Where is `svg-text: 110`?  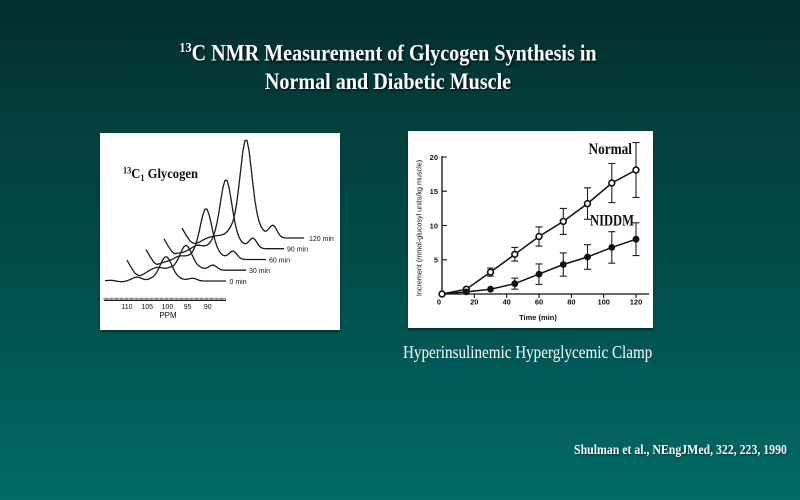 svg-text: 110 is located at coordinates (126, 307).